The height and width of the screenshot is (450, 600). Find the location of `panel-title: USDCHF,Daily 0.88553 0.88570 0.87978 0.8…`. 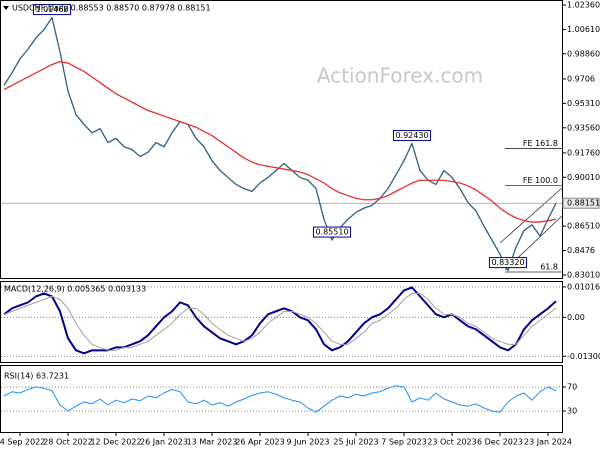

panel-title: USDCHF,Daily 0.88553 0.88570 0.87978 0.8… is located at coordinates (111, 8).